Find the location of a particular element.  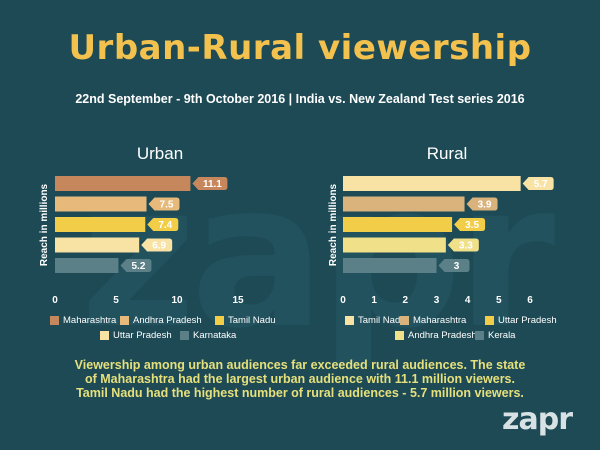

rural-data-label: 3.3 is located at coordinates (466, 246).